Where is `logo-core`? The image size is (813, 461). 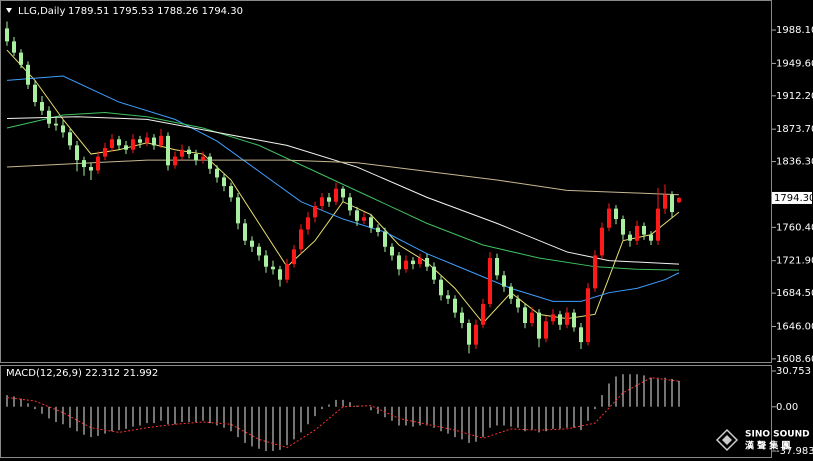 logo-core is located at coordinates (727, 440).